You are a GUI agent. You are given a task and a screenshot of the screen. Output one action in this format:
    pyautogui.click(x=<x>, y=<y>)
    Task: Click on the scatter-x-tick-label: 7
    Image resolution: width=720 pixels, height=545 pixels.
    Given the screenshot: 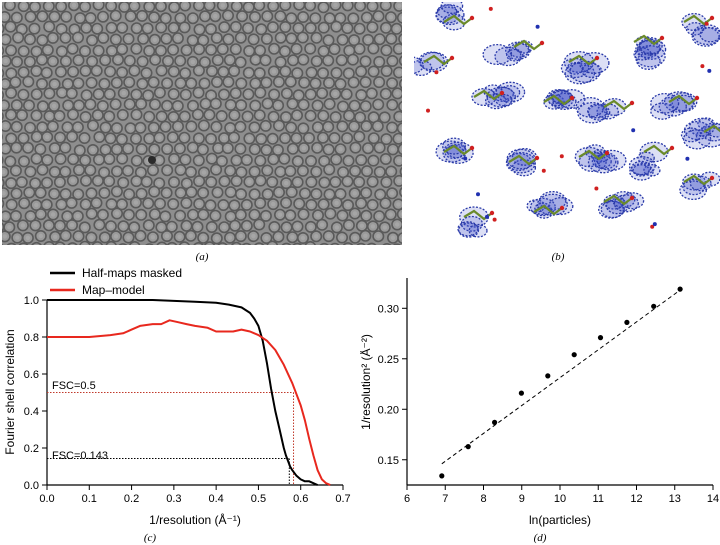 What is the action you would take?
    pyautogui.click(x=445, y=499)
    